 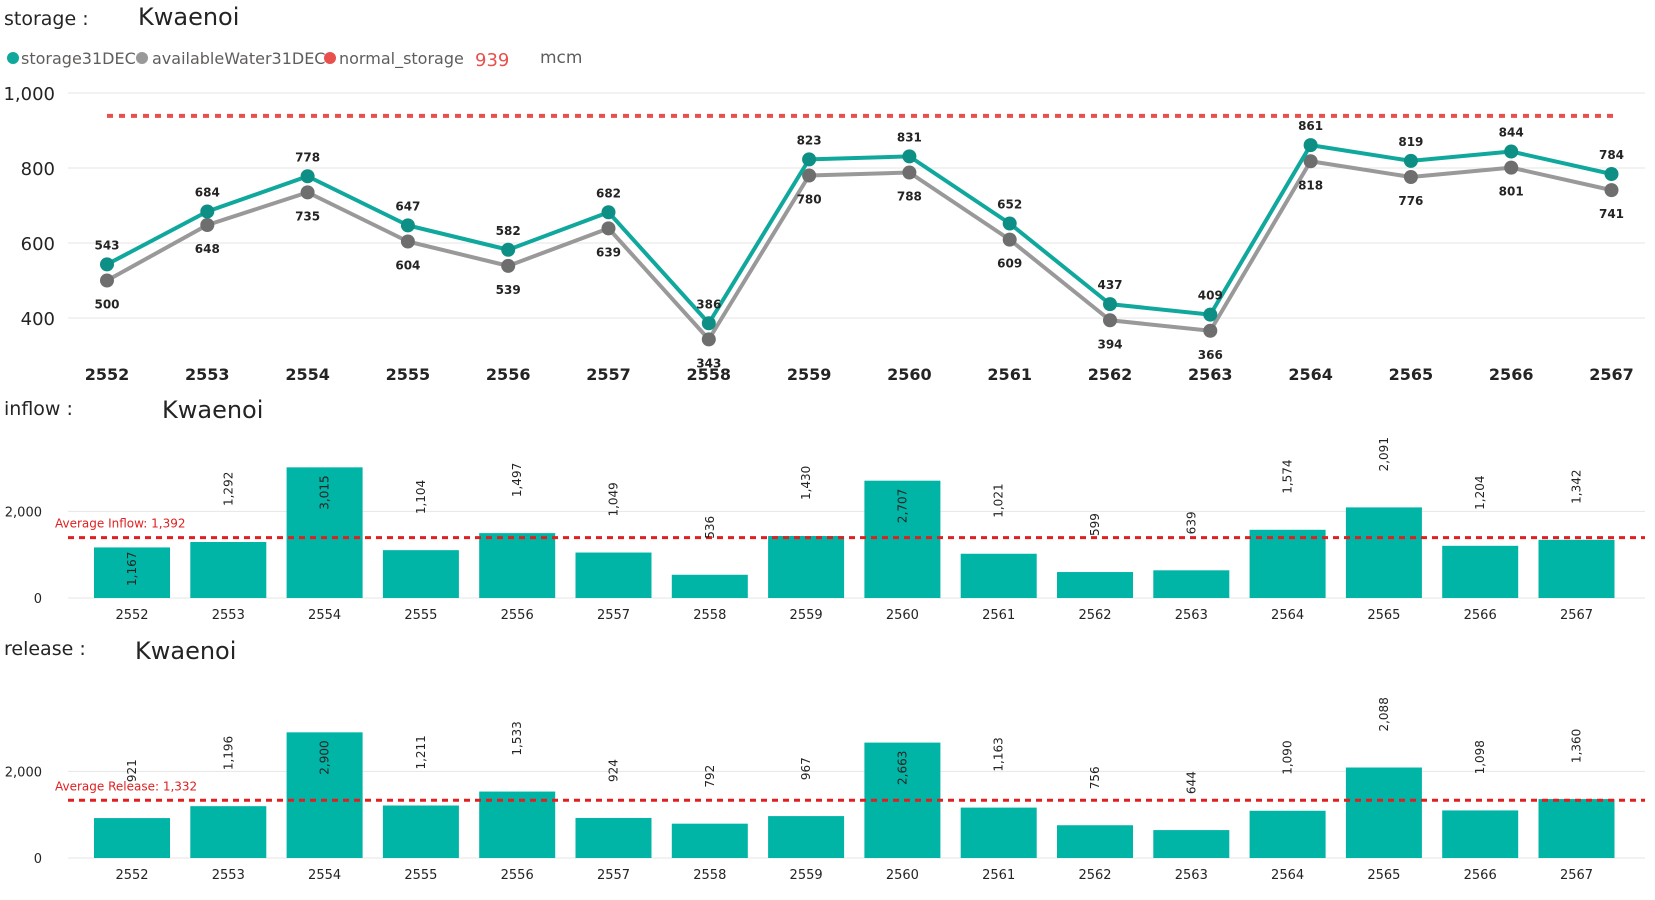 What do you see at coordinates (38, 859) in the screenshot?
I see `release-y-tick: 0` at bounding box center [38, 859].